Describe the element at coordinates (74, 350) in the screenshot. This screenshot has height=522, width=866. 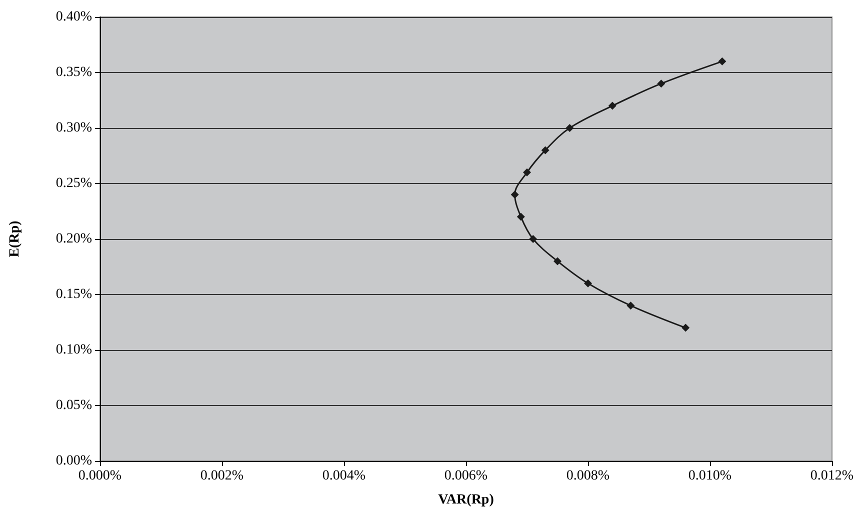
I see `y-tick-label: 0.10%` at that location.